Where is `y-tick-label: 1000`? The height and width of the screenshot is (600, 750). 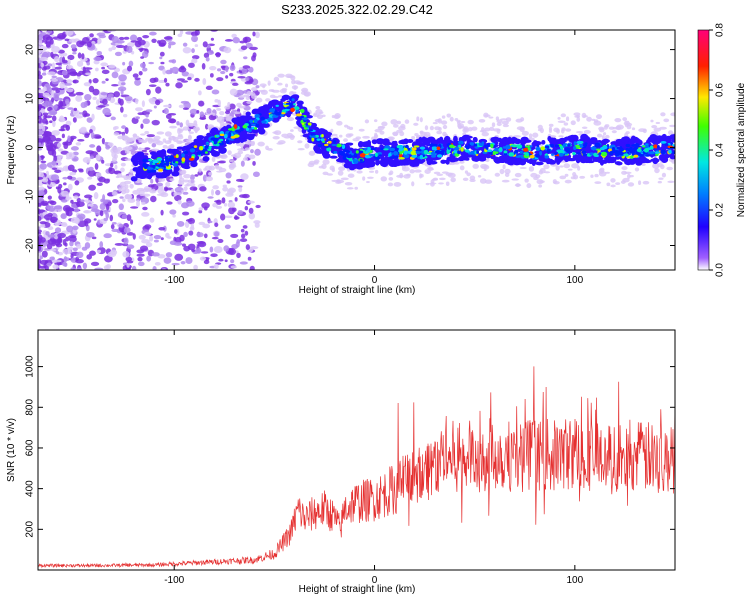
y-tick-label: 1000 is located at coordinates (30, 366).